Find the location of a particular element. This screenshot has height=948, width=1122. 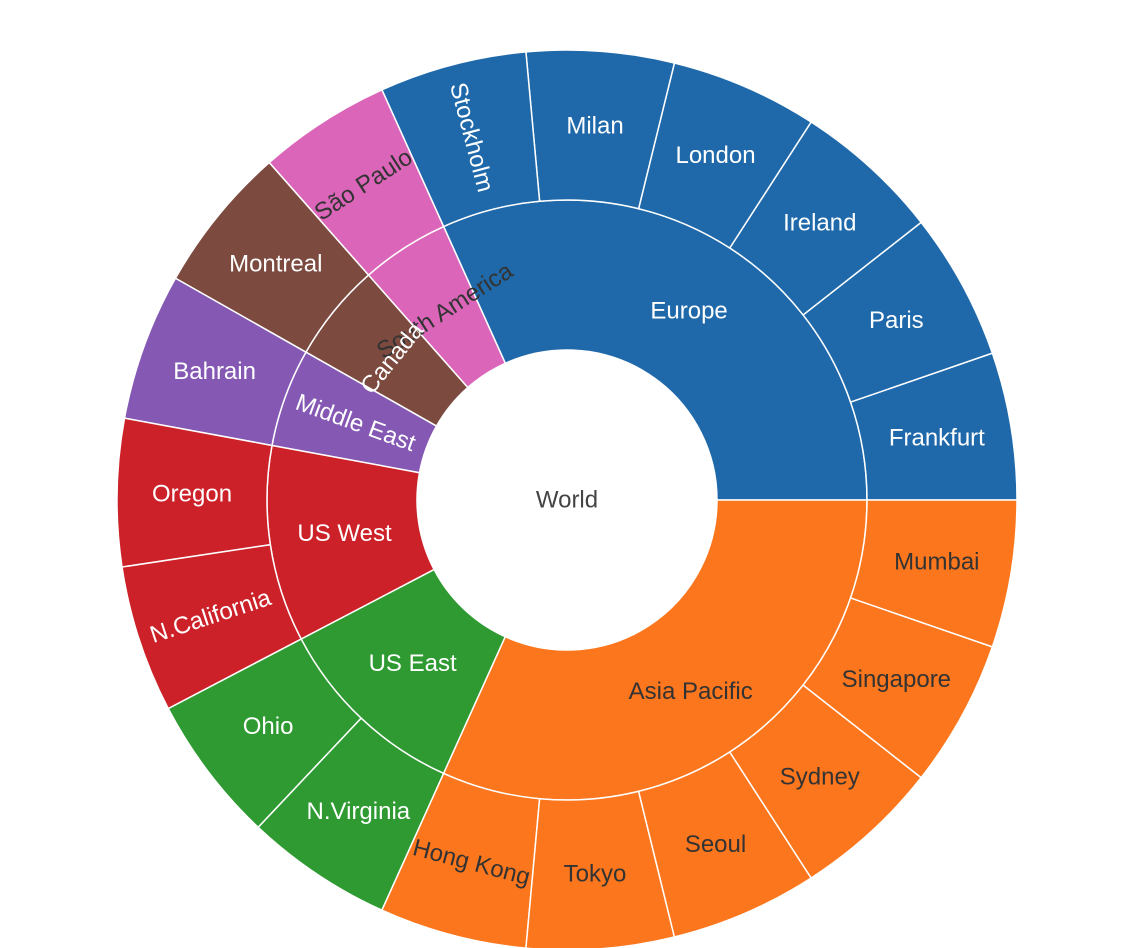

oregon-label: Oregon is located at coordinates (192, 493).